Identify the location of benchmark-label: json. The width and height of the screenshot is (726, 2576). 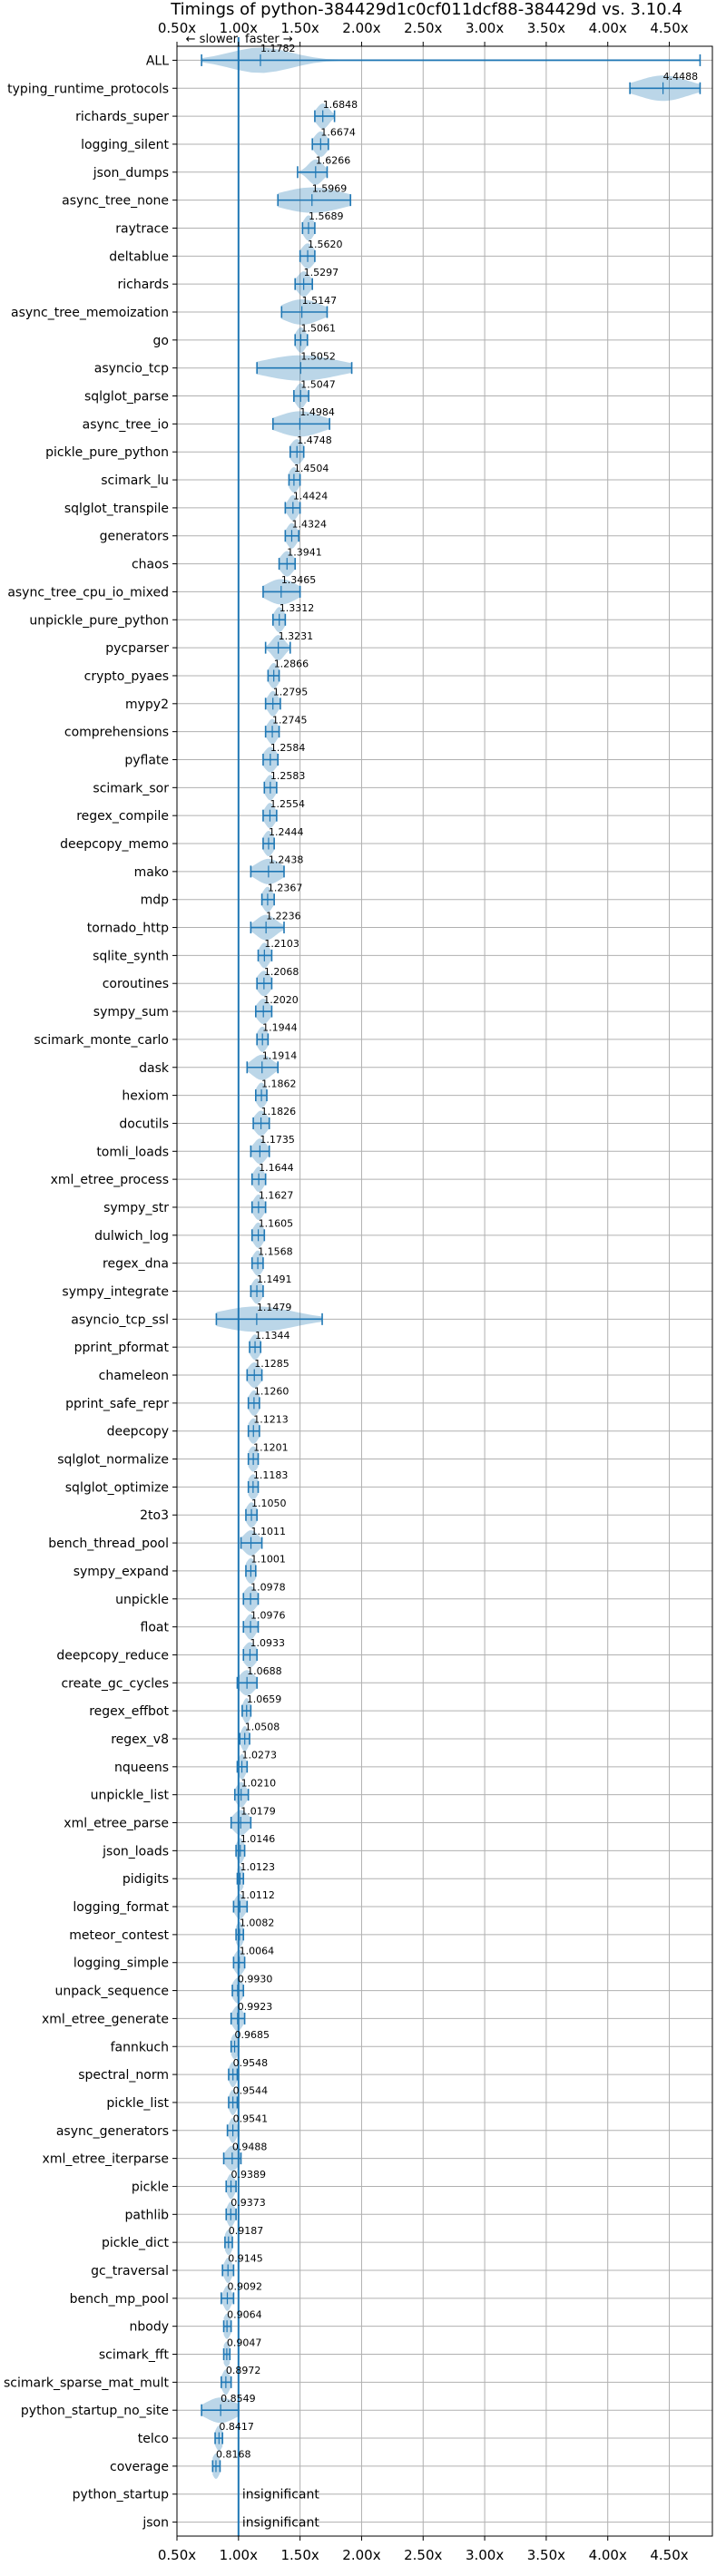
(155, 2523).